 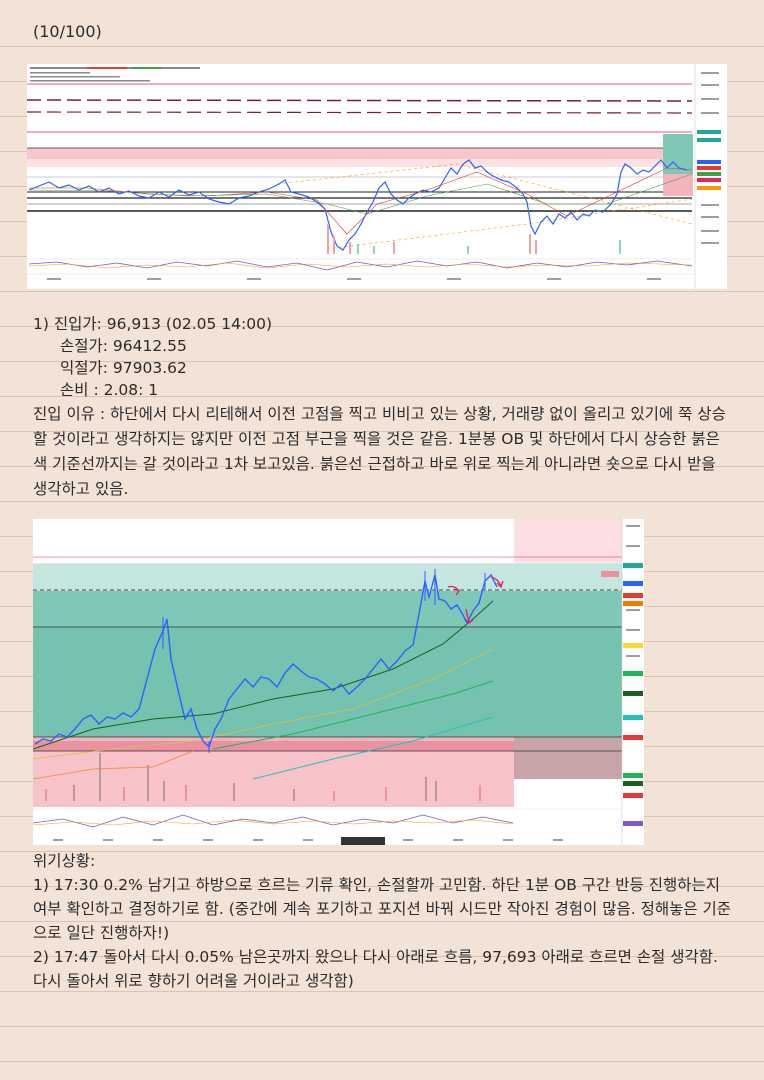 What do you see at coordinates (67, 31) in the screenshot?
I see `page-counter: (10/100)` at bounding box center [67, 31].